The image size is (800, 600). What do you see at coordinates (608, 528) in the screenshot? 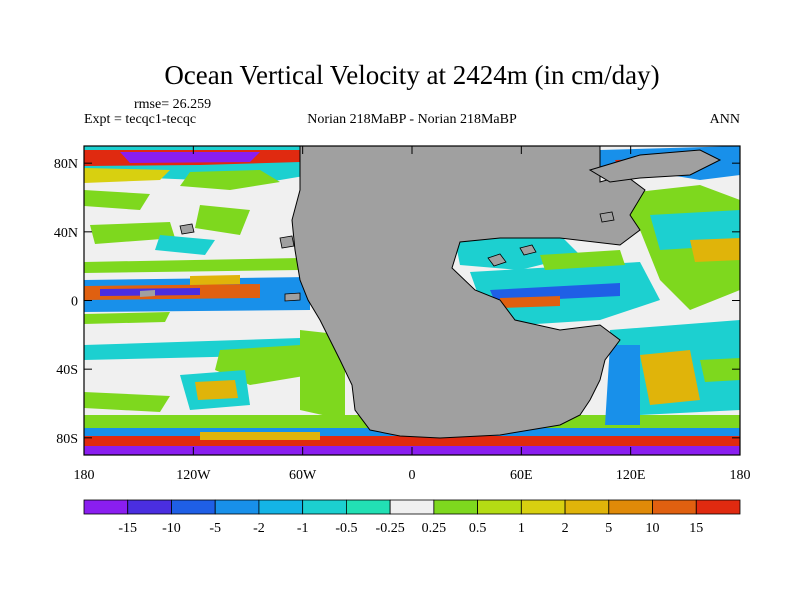
I see `colorbar-label: 5` at bounding box center [608, 528].